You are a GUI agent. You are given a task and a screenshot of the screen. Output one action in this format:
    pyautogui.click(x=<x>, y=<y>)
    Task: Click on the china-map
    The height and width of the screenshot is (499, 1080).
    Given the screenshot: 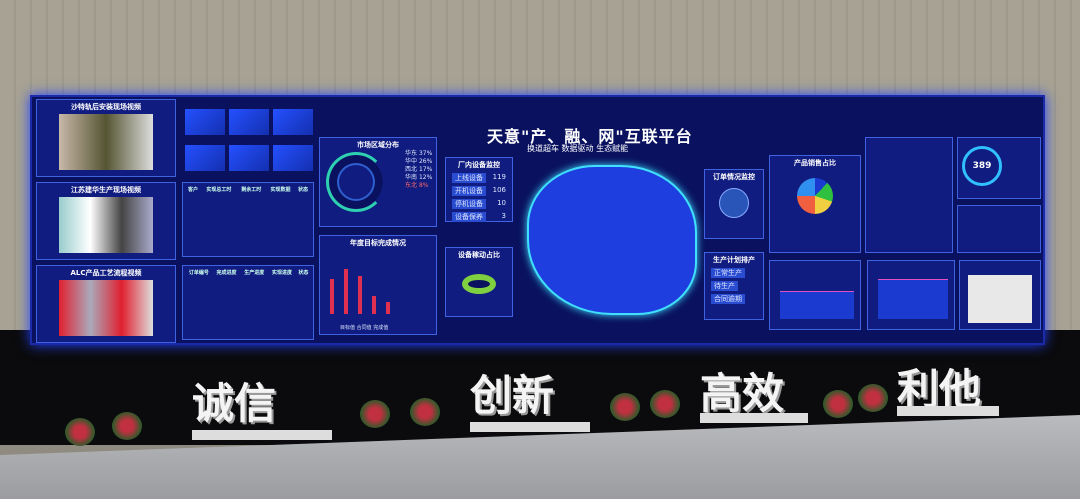 What is the action you would take?
    pyautogui.click(x=612, y=240)
    